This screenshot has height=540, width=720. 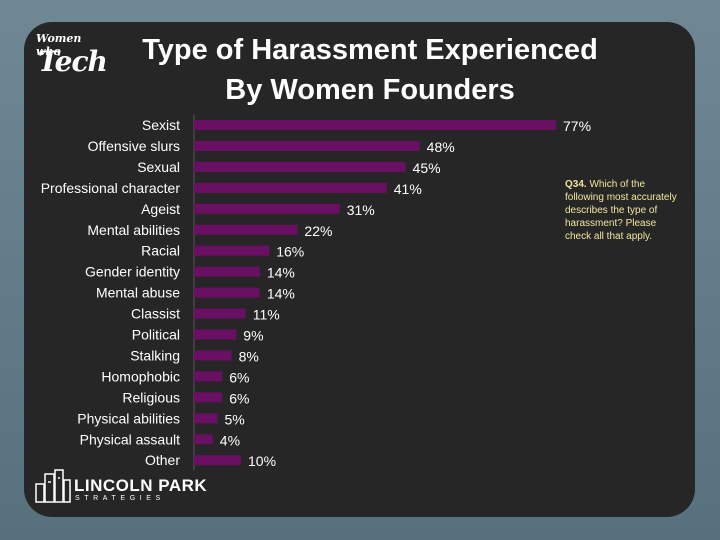 I want to click on category-label: Mental abuse, so click(x=138, y=293).